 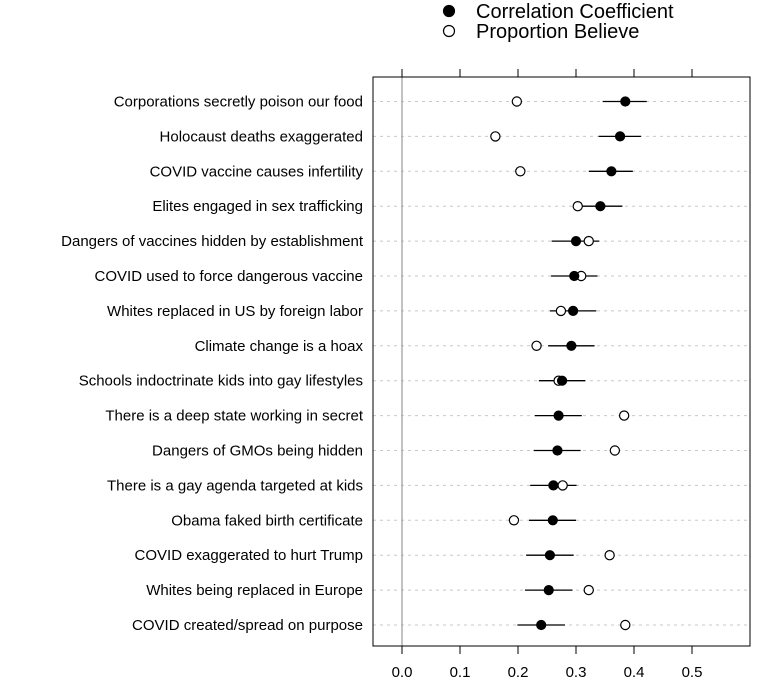 I want to click on x-tick-label: 0.0, so click(x=402, y=672).